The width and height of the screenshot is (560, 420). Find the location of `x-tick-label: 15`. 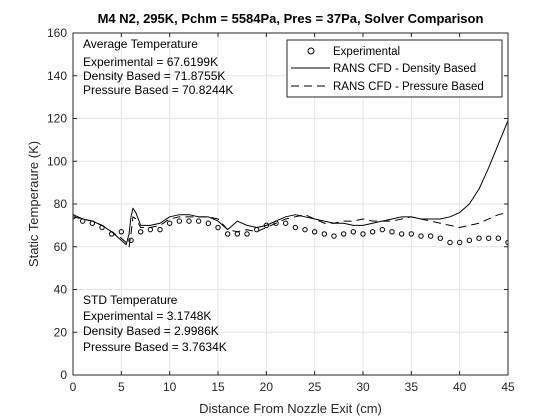

x-tick-label: 15 is located at coordinates (218, 387).